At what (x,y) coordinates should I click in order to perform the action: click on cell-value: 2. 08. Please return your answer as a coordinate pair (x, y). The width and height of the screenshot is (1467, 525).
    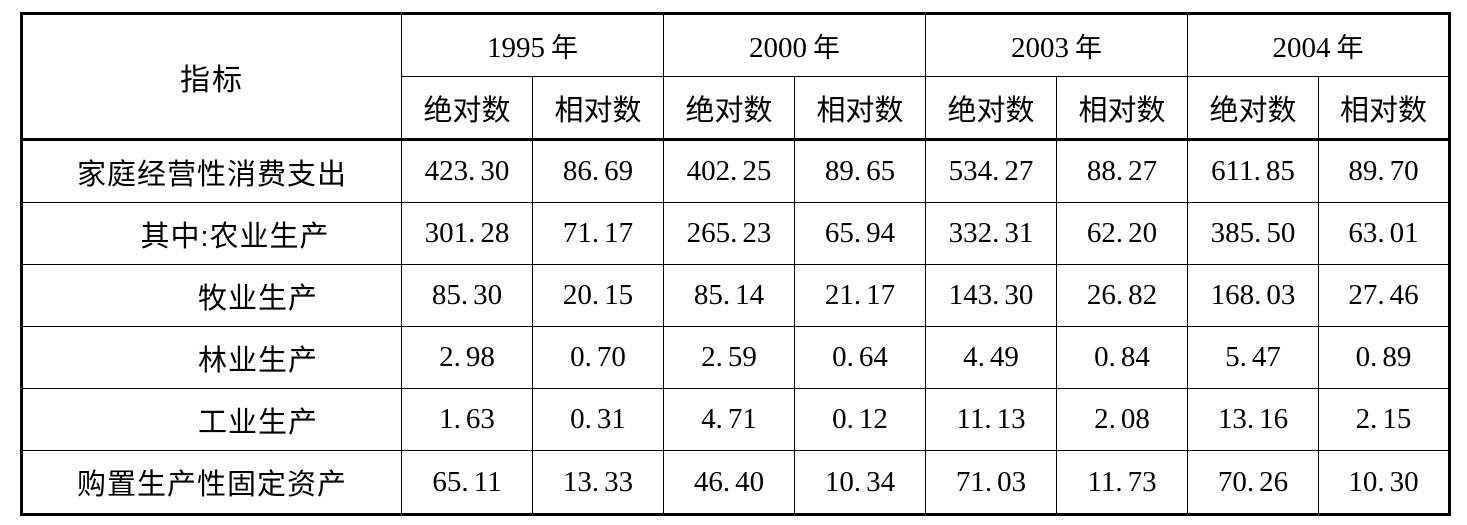
    Looking at the image, I should click on (1122, 419).